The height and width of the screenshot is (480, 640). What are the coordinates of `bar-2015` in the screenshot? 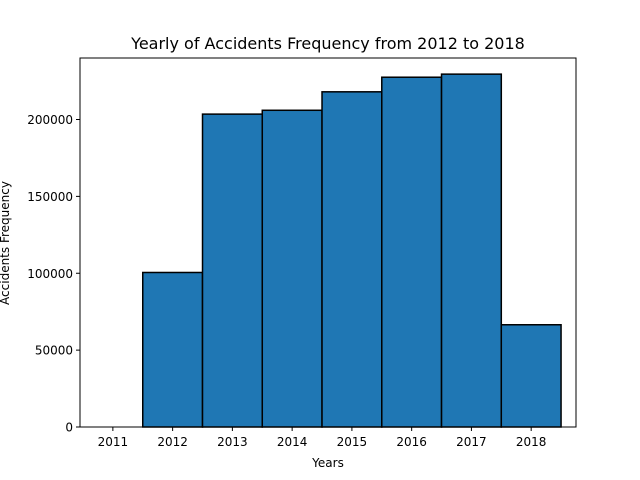 It's located at (352, 259).